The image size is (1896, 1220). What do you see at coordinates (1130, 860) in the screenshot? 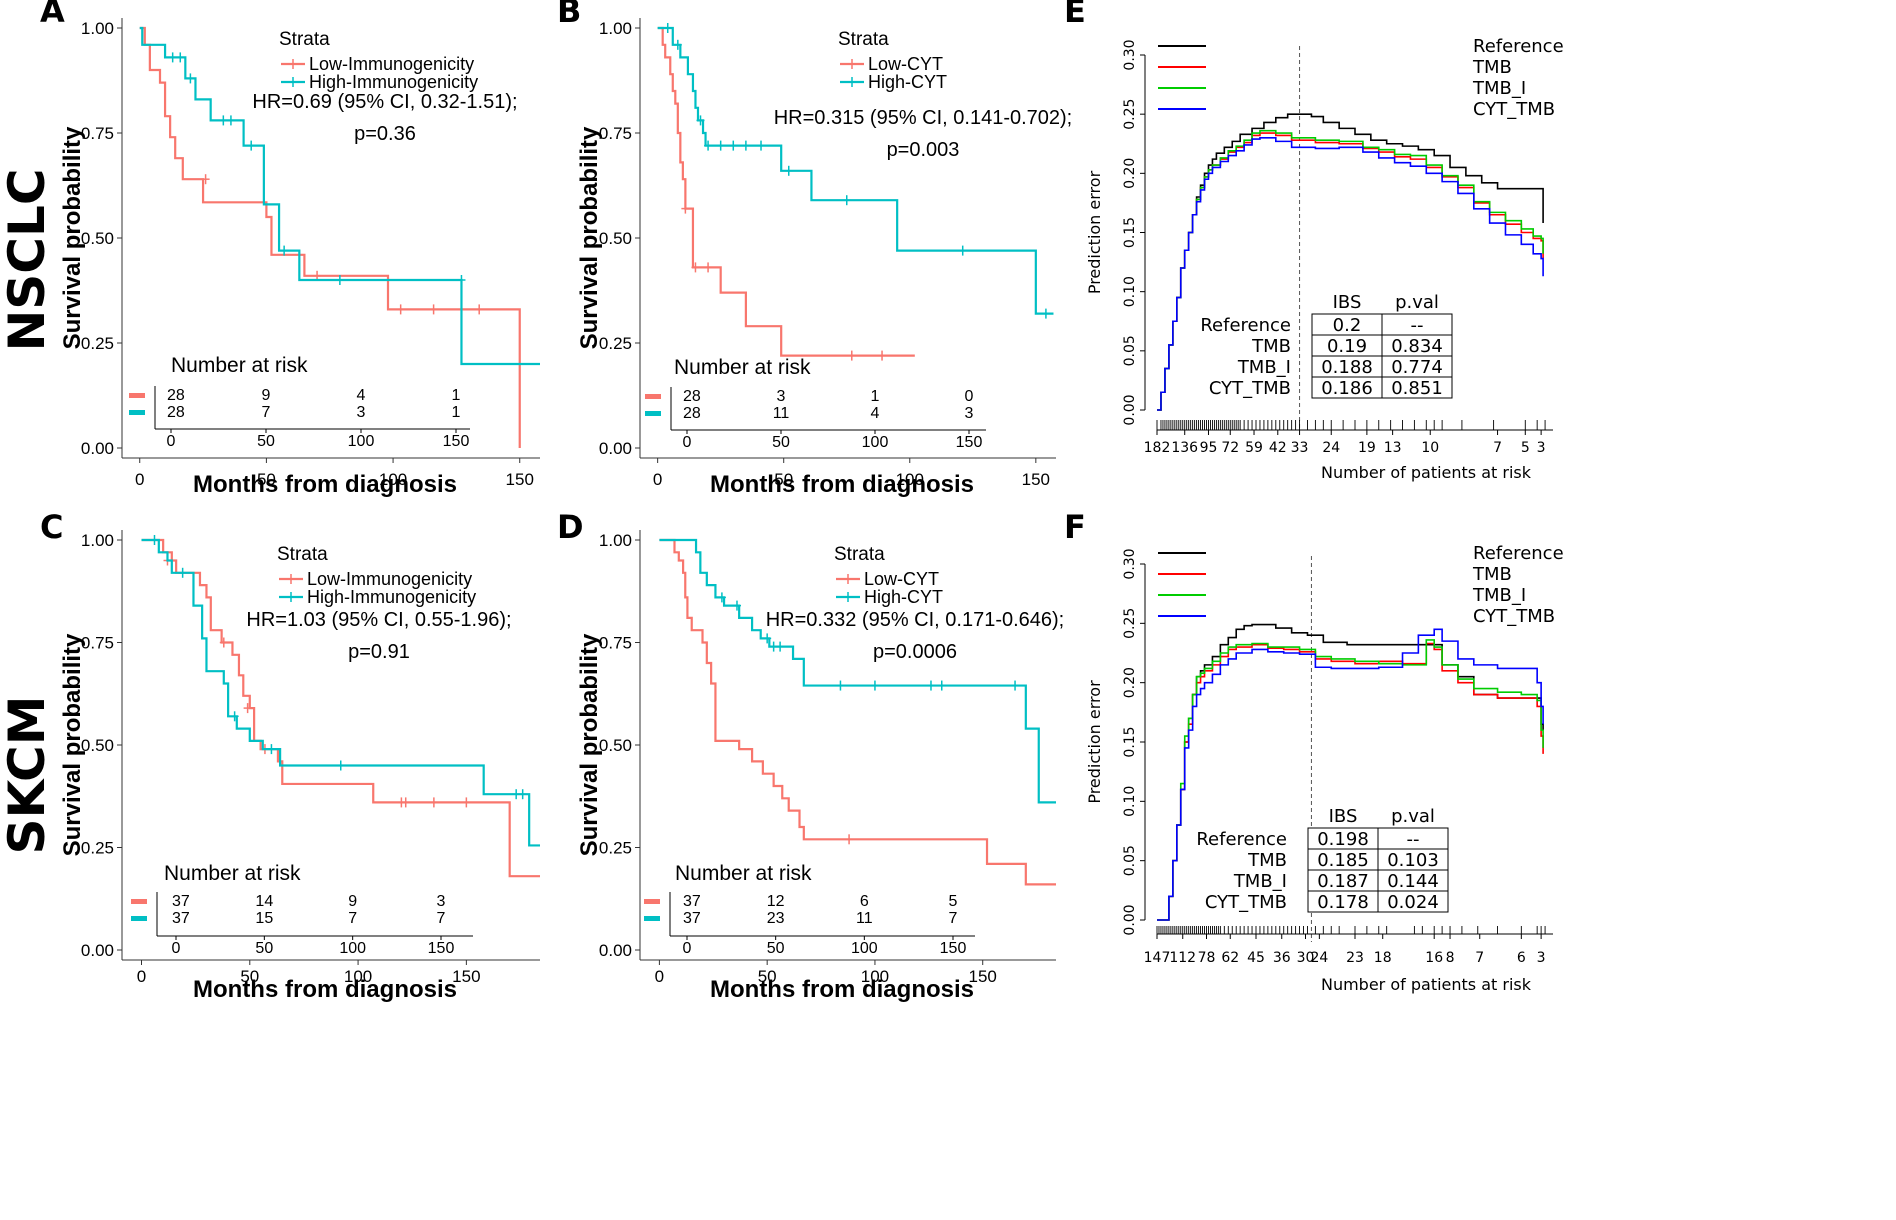
I see `y-tick-label: 0.05` at bounding box center [1130, 860].